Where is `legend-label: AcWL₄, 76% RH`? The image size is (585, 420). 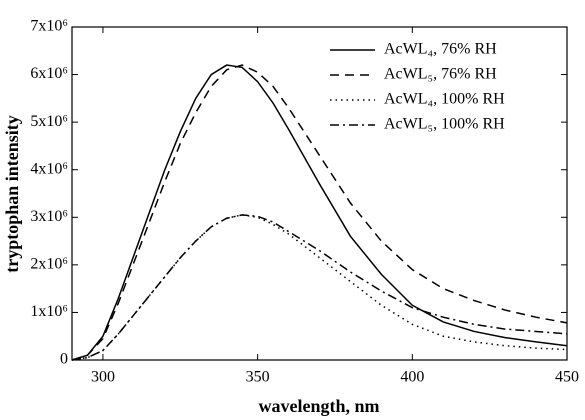 legend-label: AcWL₄, 76% RH is located at coordinates (440, 49).